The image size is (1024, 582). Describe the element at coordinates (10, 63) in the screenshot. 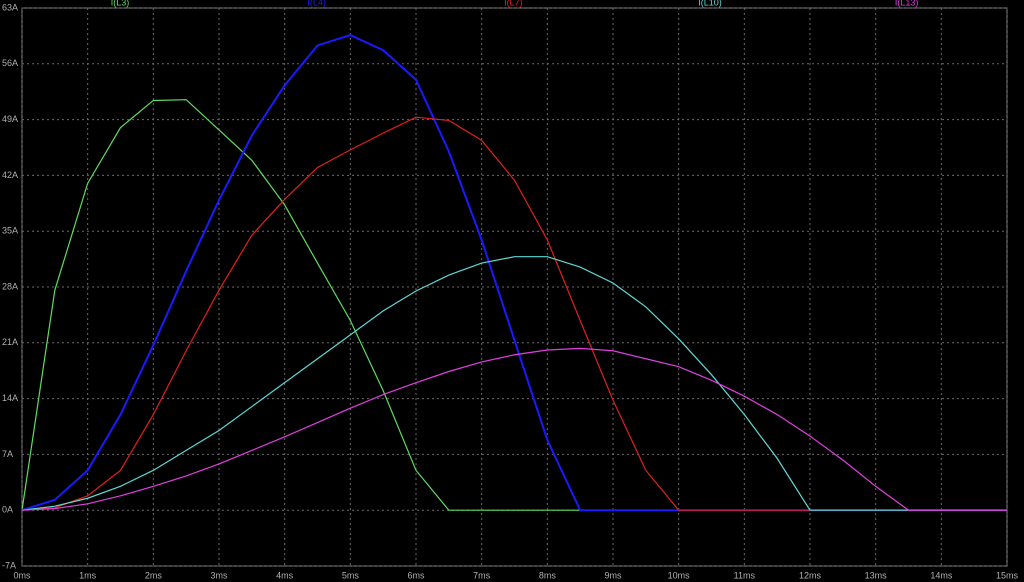

I see `y-tick-label: 56A` at that location.